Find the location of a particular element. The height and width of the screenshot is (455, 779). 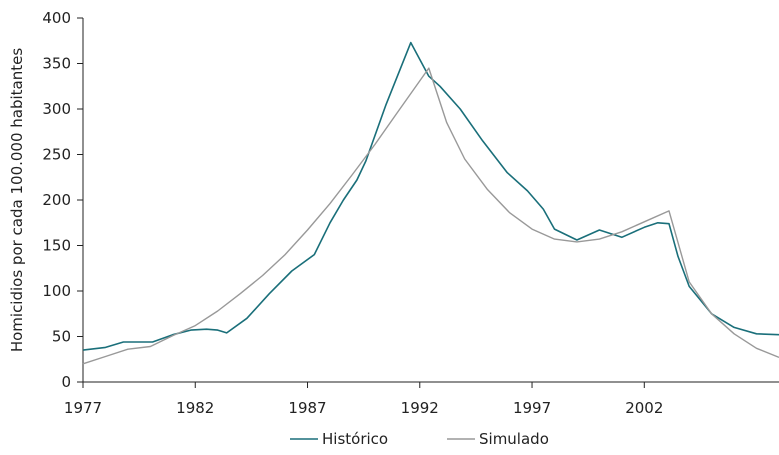

y-tick-label: 300 is located at coordinates (56, 109).